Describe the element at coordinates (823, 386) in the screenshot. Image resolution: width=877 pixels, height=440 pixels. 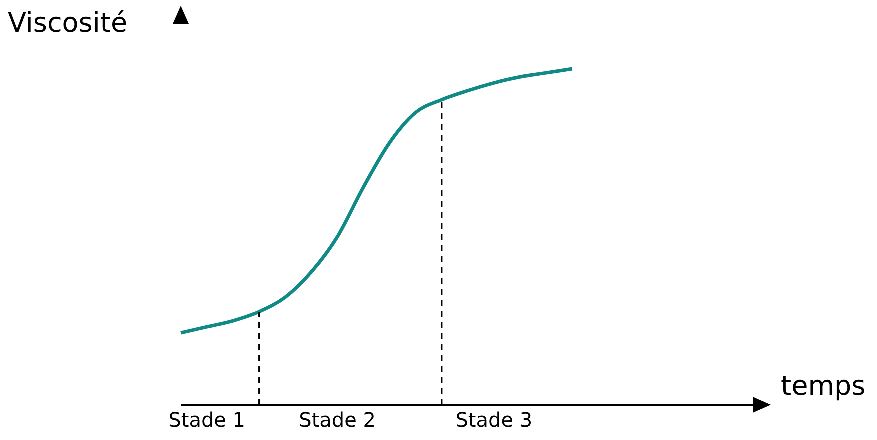
I see `x-axis-title: temps` at that location.